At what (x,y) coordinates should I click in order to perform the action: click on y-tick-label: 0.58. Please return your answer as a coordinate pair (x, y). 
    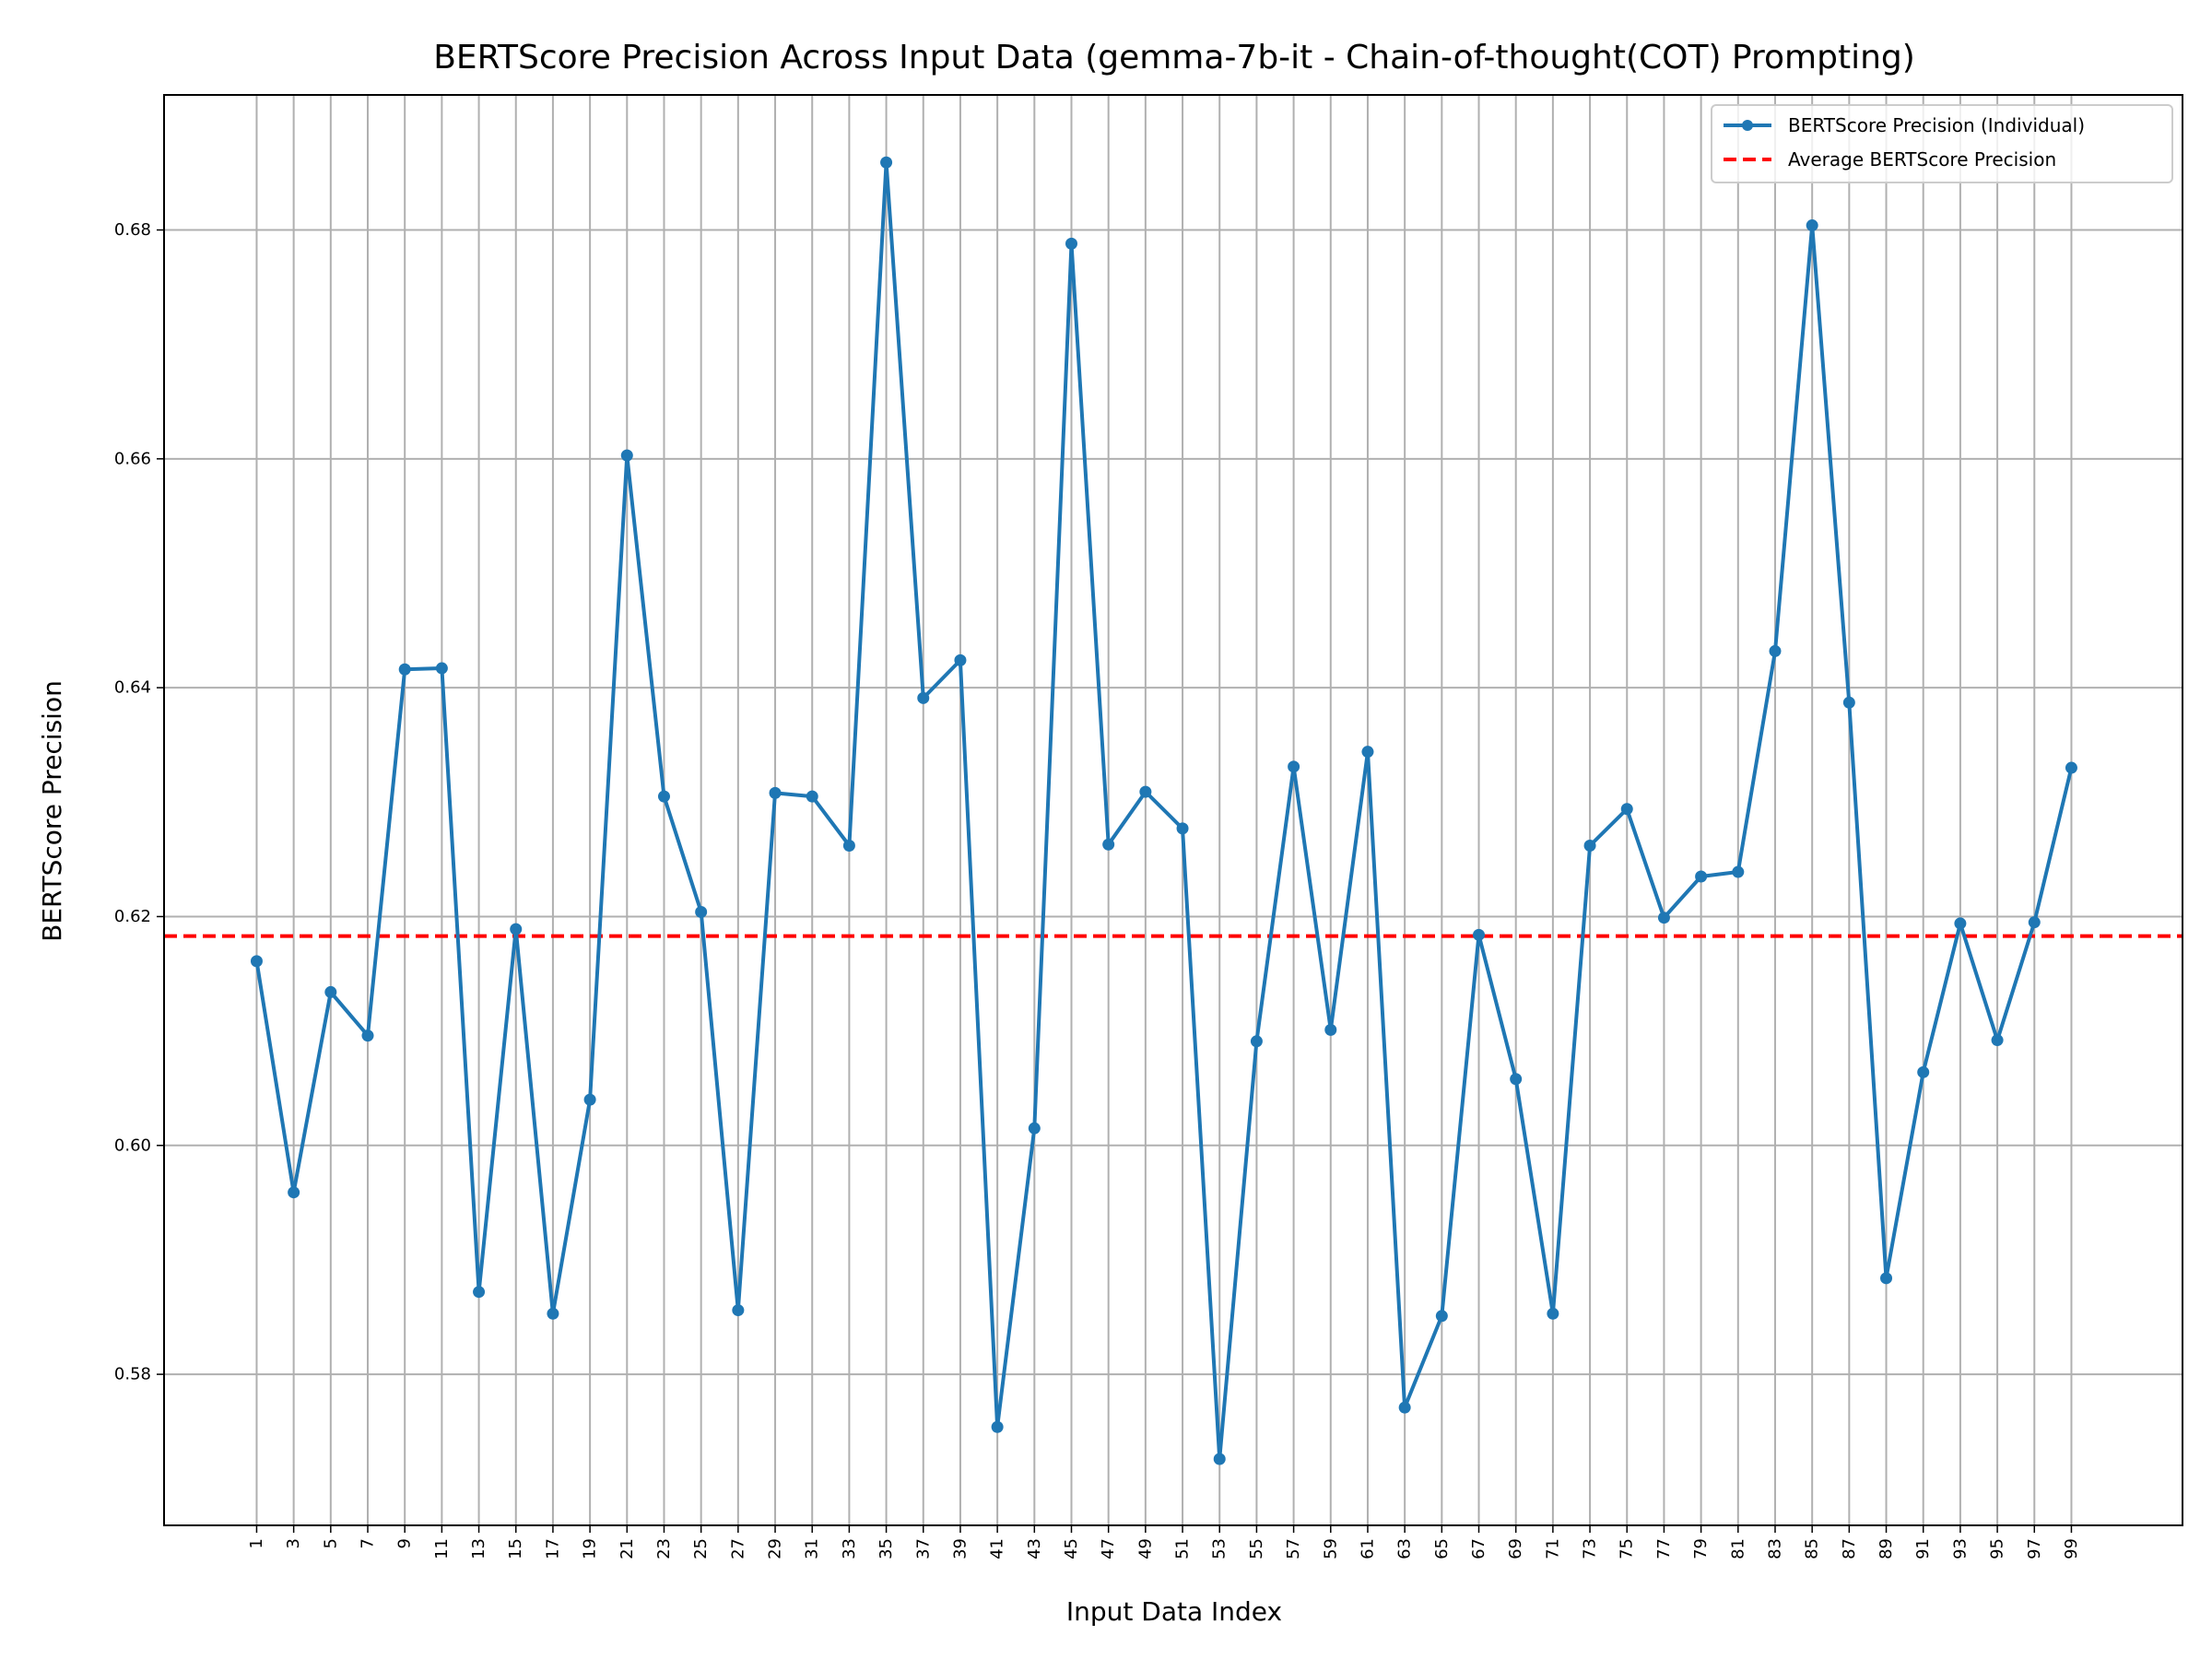
    Looking at the image, I should click on (132, 1374).